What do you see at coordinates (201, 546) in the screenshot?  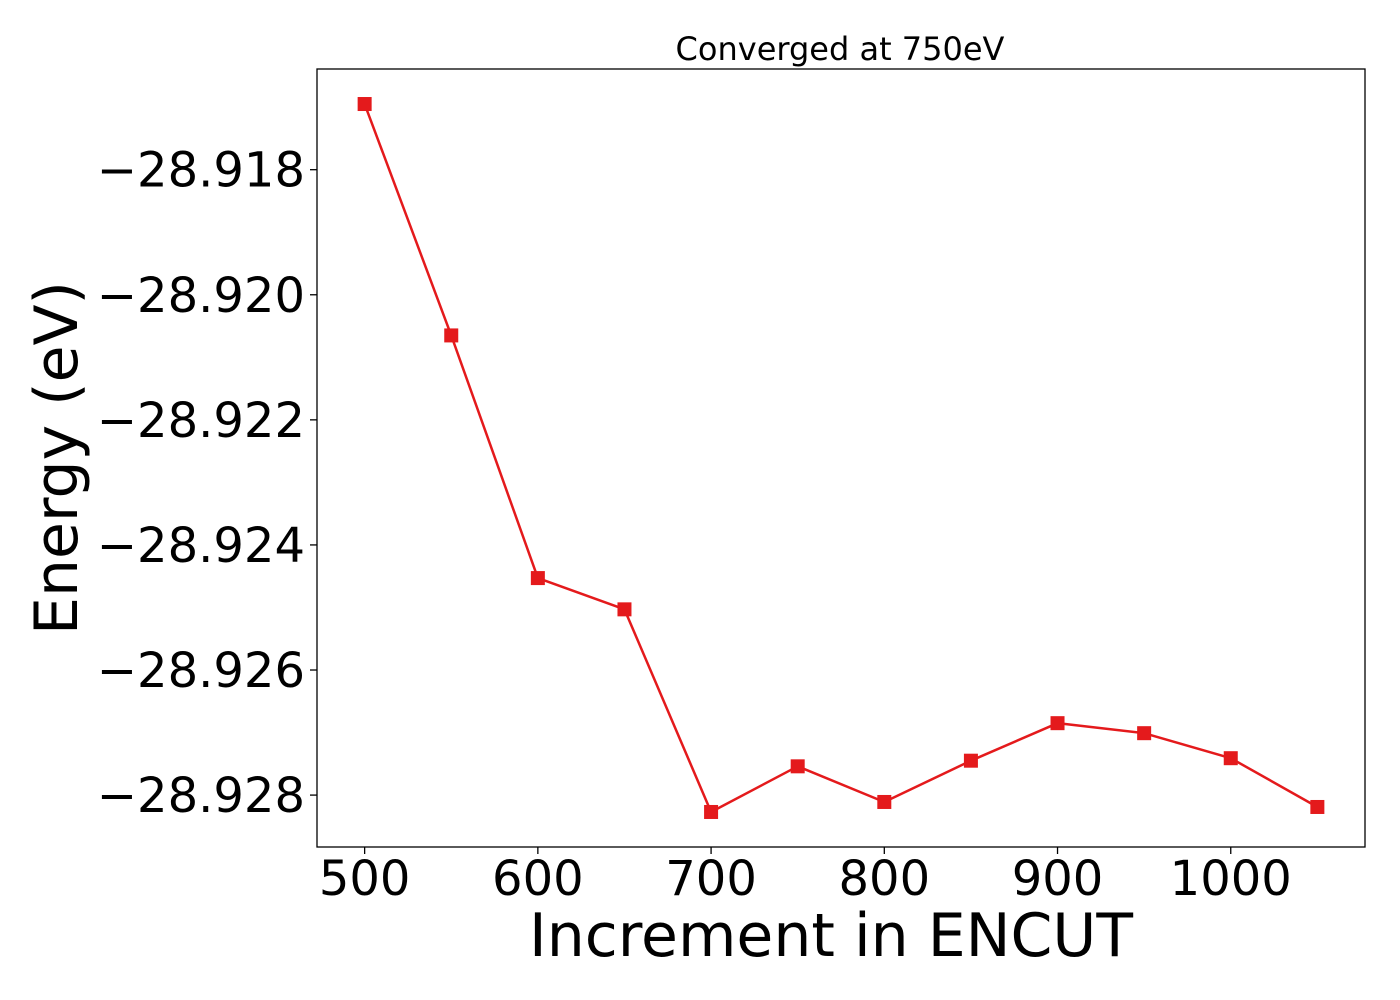 I see `y-tick-label: −28.924` at bounding box center [201, 546].